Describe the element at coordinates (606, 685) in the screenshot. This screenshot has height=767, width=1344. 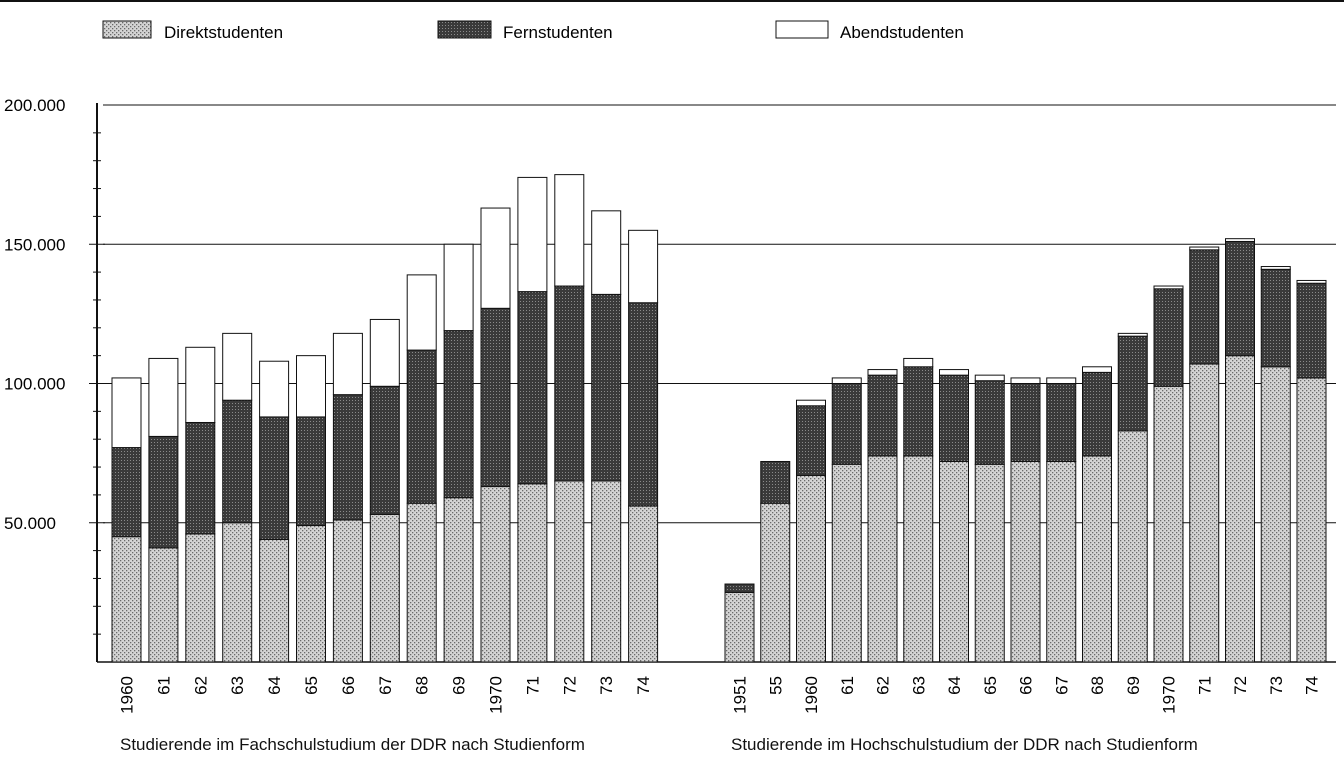
I see `x-tick-label: 73` at that location.